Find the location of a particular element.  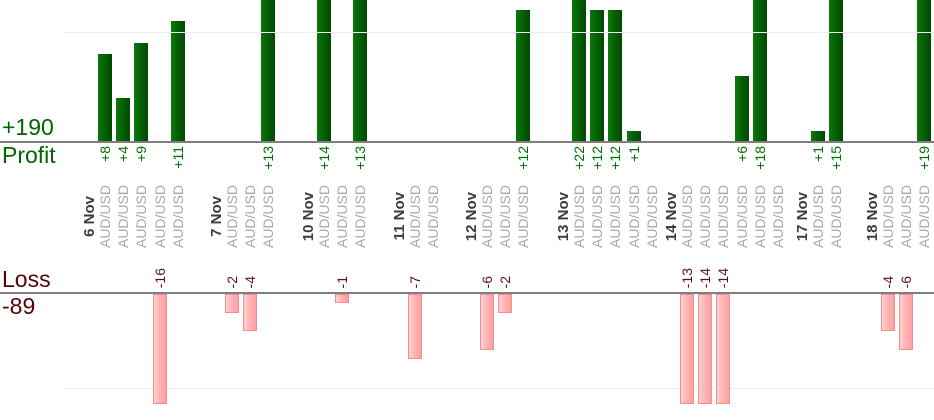

loss-value-label-text: -4 is located at coordinates (250, 281).